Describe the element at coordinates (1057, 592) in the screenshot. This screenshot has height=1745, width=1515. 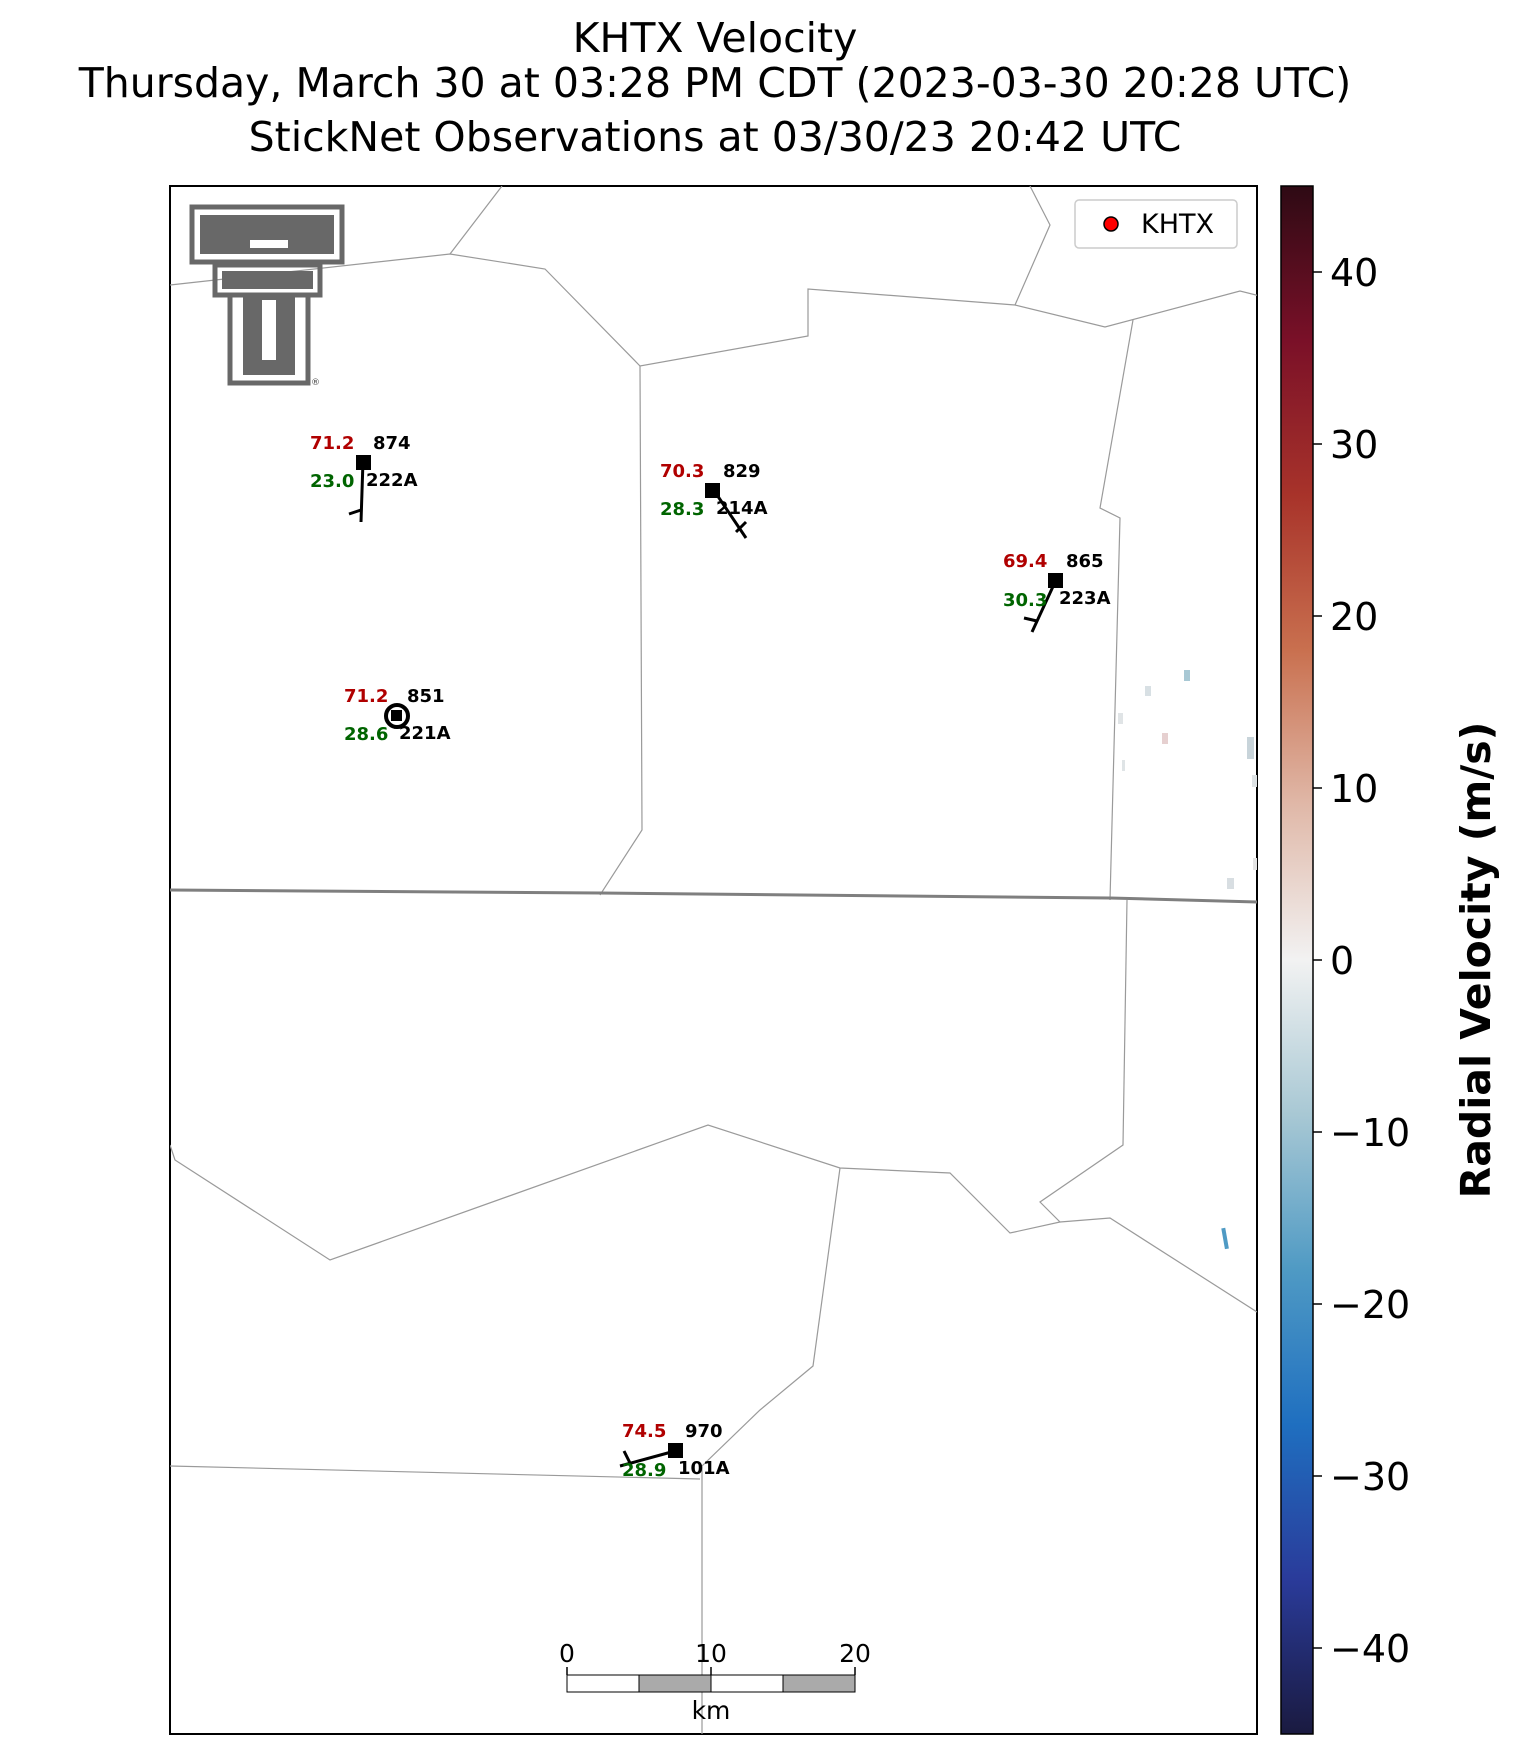
I see `station-223A: 69.4 865 30.3 223A` at that location.